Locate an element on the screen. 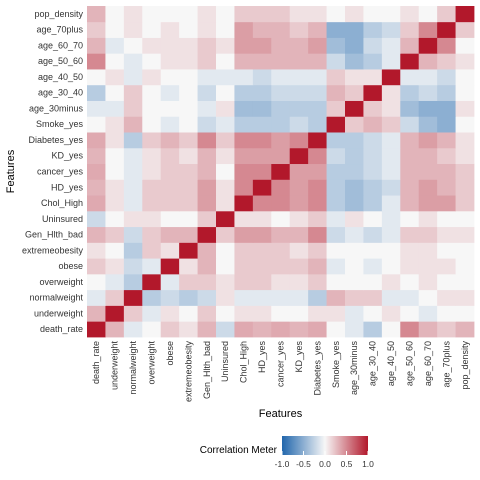 The image size is (480, 480). heatmap-cell-age_70plus-Uninsured is located at coordinates (225, 29).